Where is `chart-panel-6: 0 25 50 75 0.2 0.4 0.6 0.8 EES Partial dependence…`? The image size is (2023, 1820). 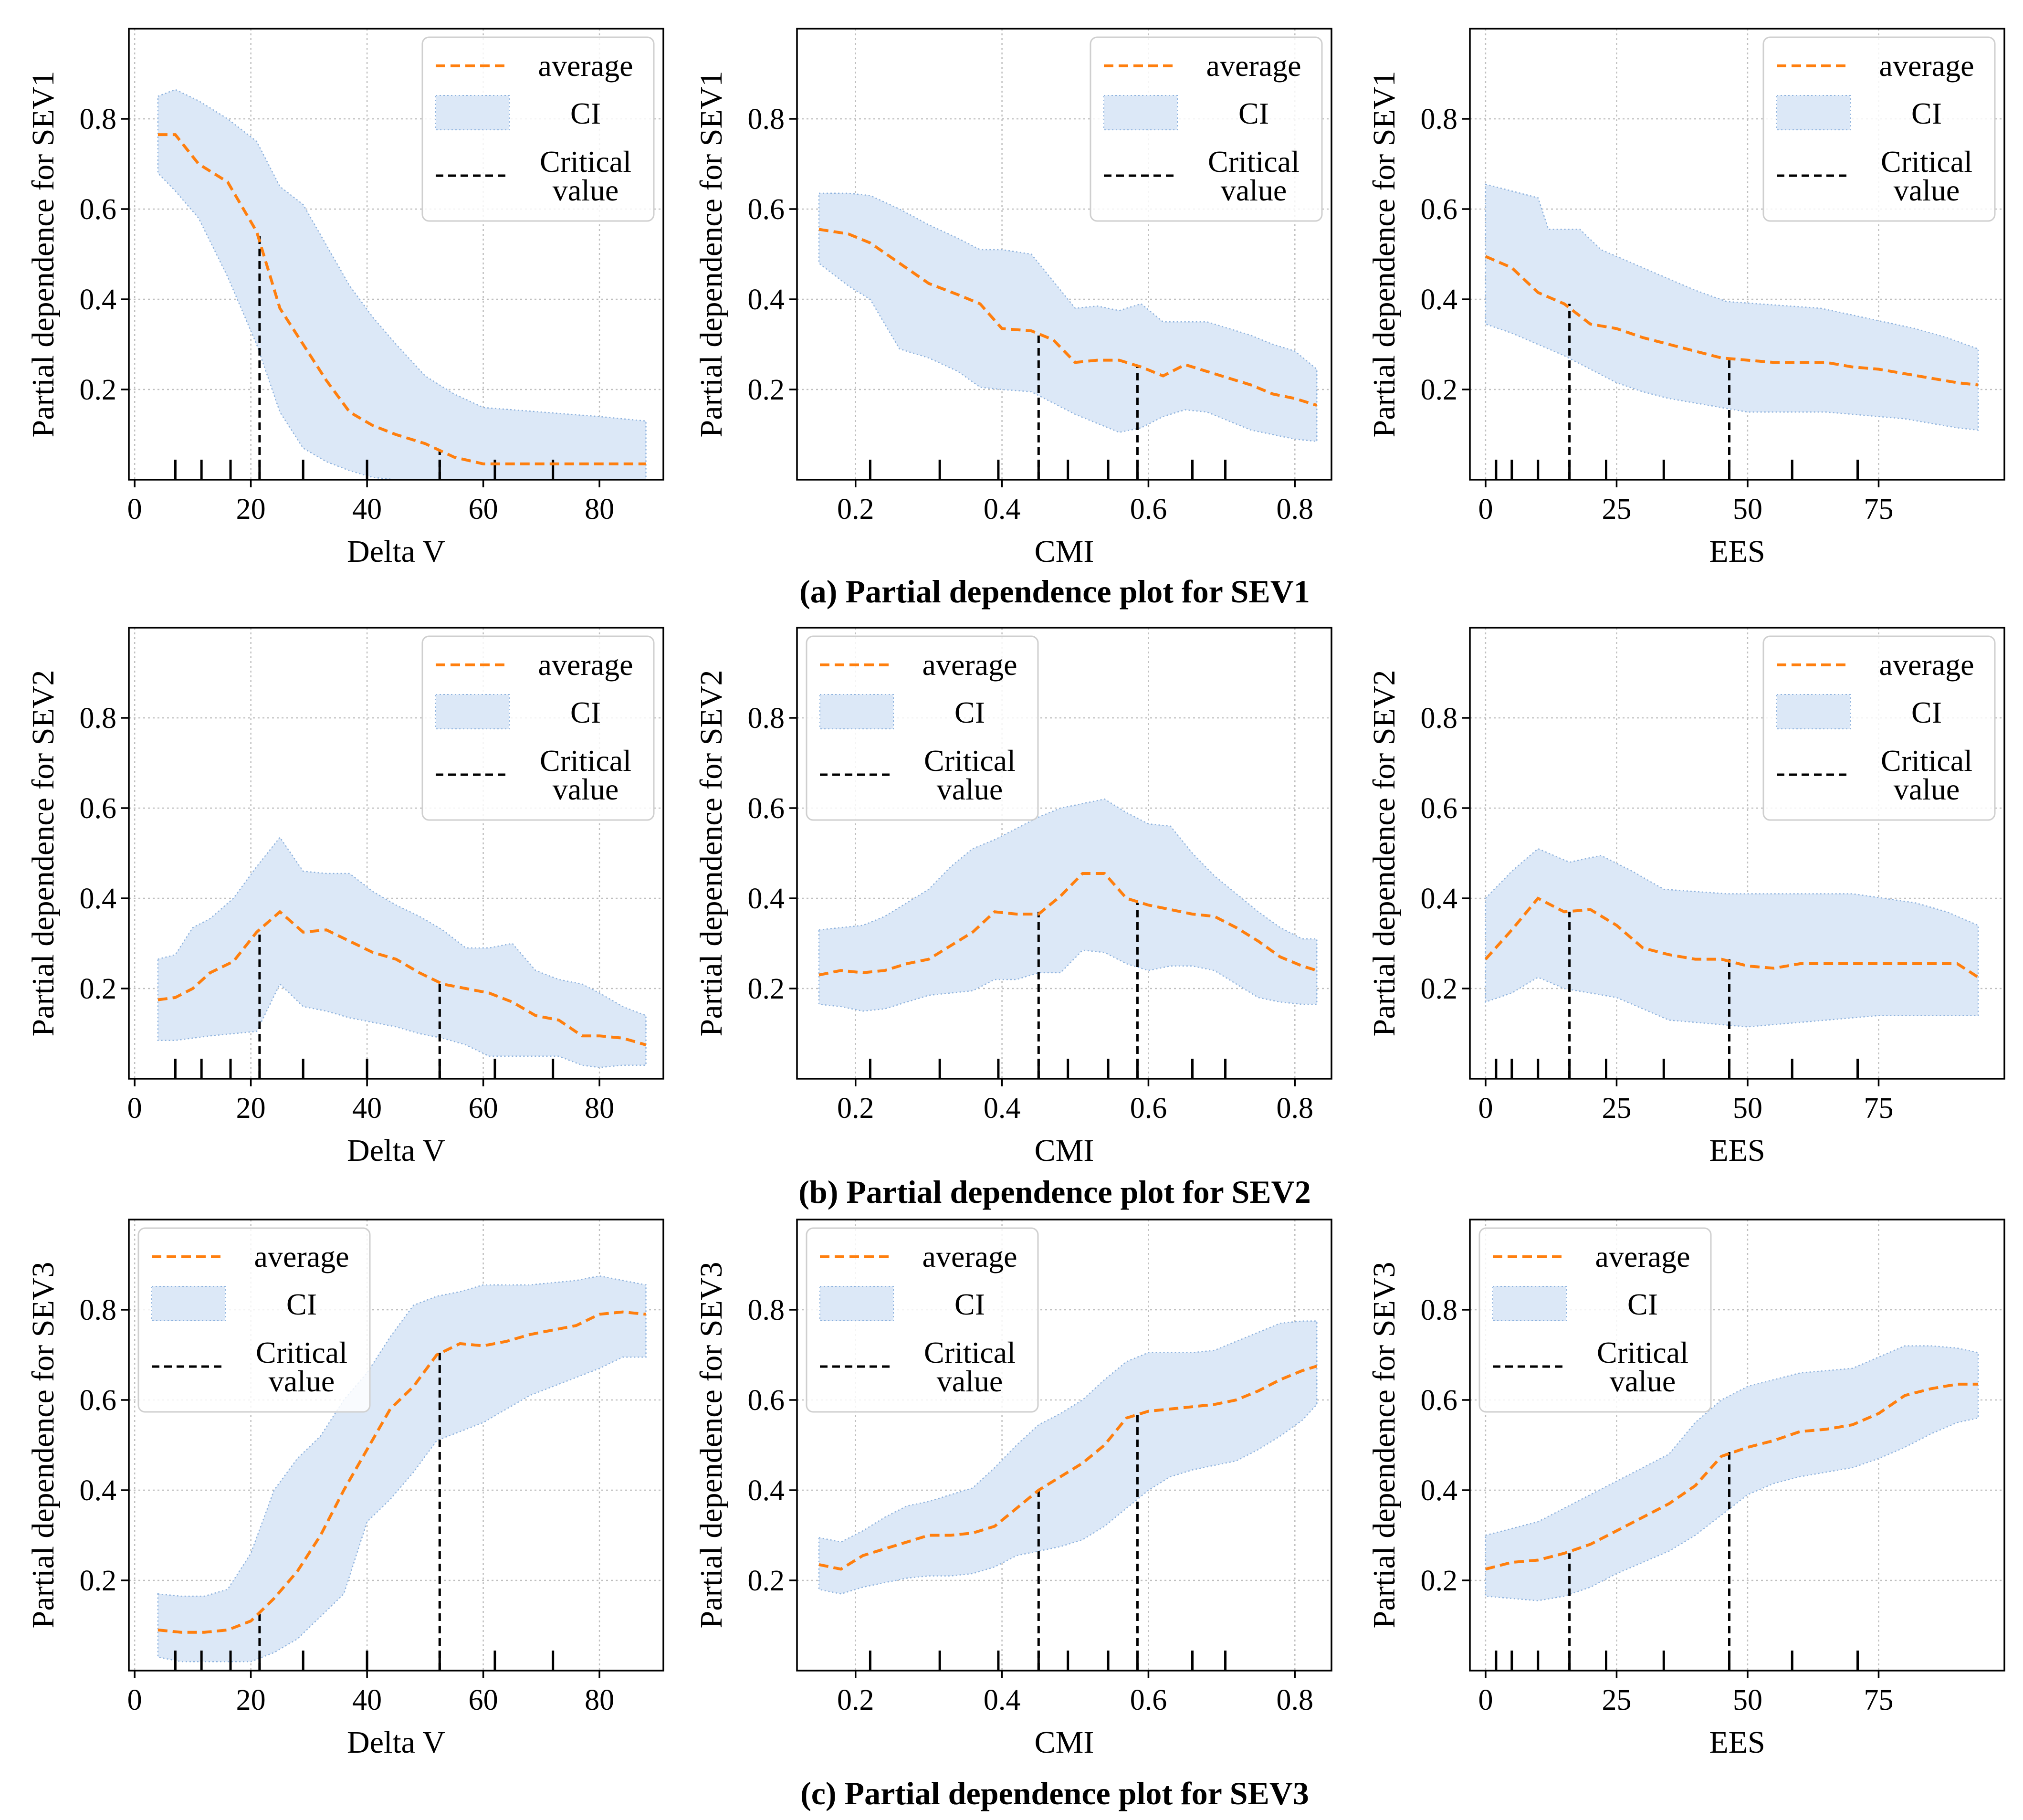 chart-panel-6: 0 25 50 75 0.2 0.4 0.6 0.8 EES Partial dependence… is located at coordinates (1686, 897).